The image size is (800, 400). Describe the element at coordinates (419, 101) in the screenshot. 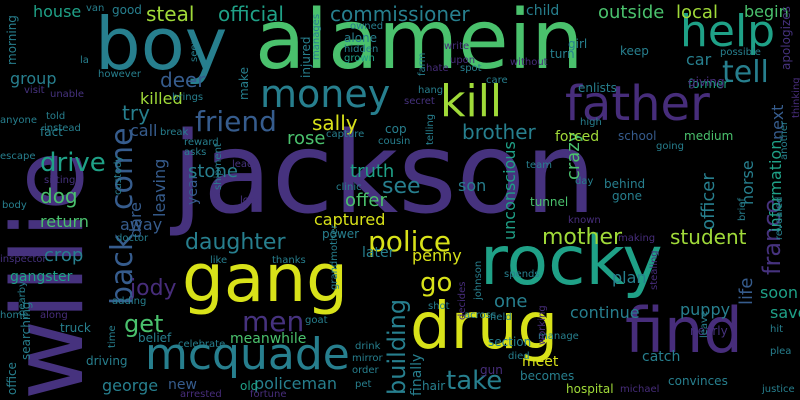

I see `word-secret: secret` at that location.